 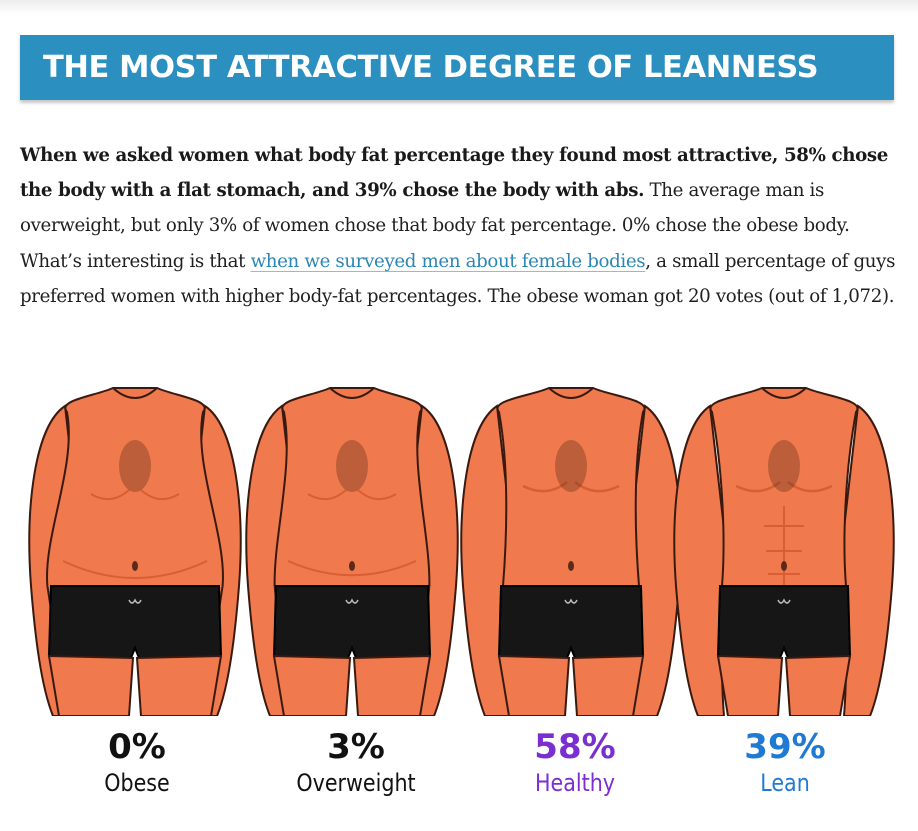 I want to click on obese-label: Obese, so click(x=137, y=783).